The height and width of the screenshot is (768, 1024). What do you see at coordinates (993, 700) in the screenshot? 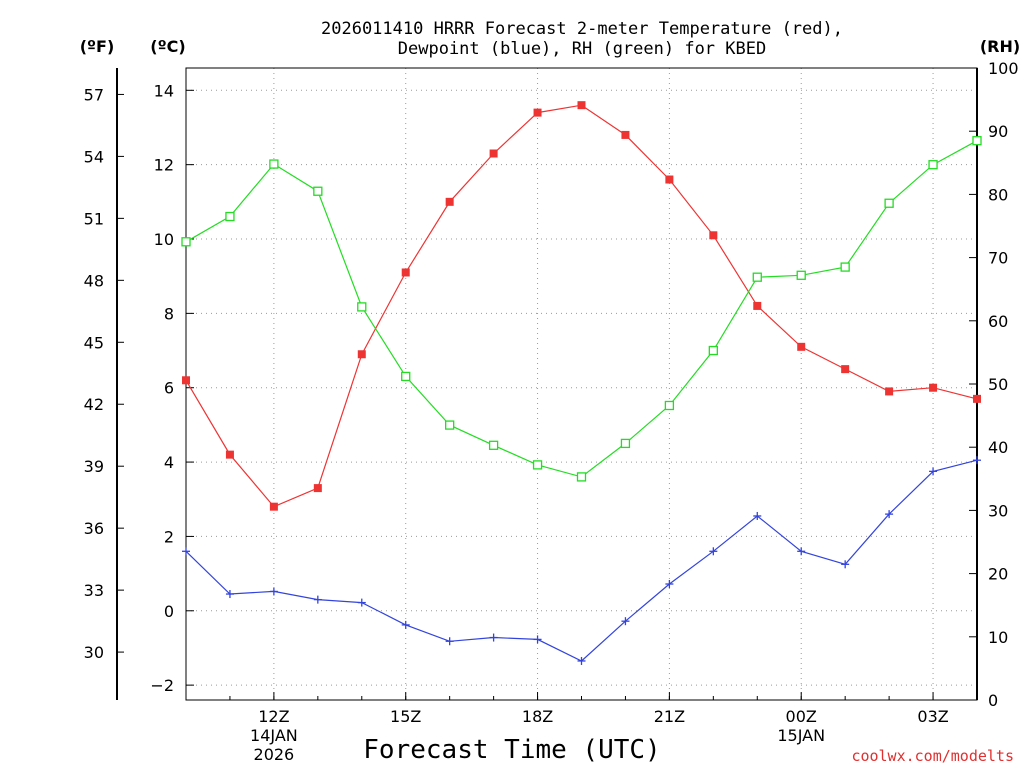
I see `rh-tick-label: 0` at bounding box center [993, 700].